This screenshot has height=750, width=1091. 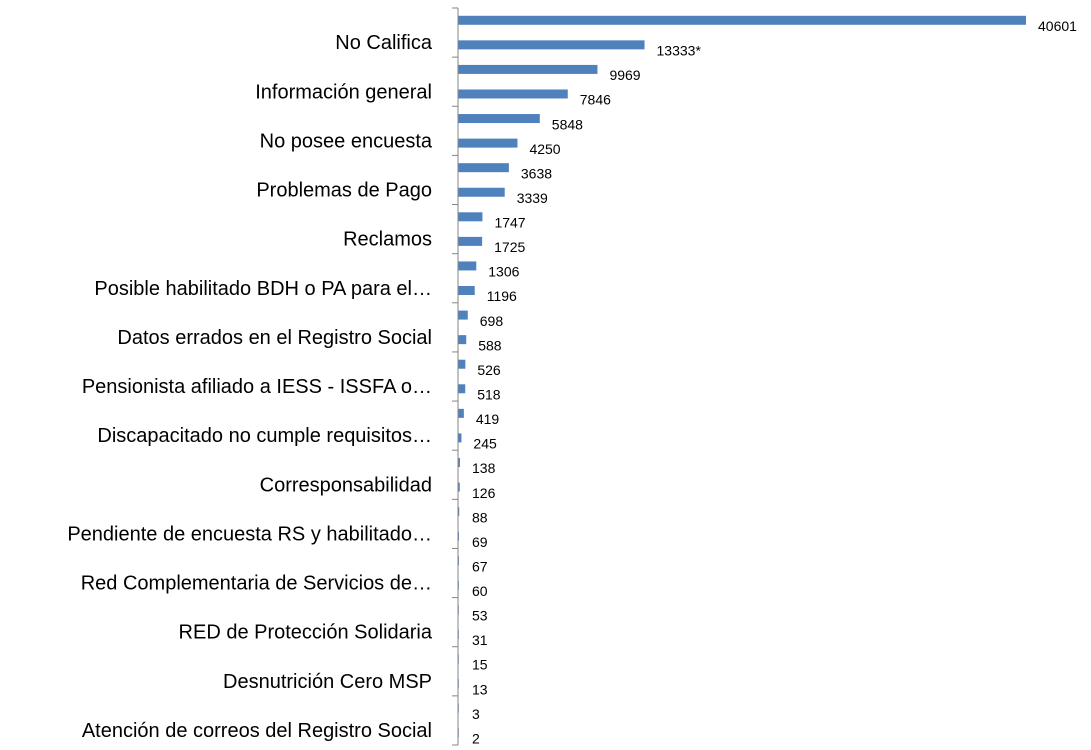 What do you see at coordinates (502, 296) in the screenshot?
I see `value-label: 1196` at bounding box center [502, 296].